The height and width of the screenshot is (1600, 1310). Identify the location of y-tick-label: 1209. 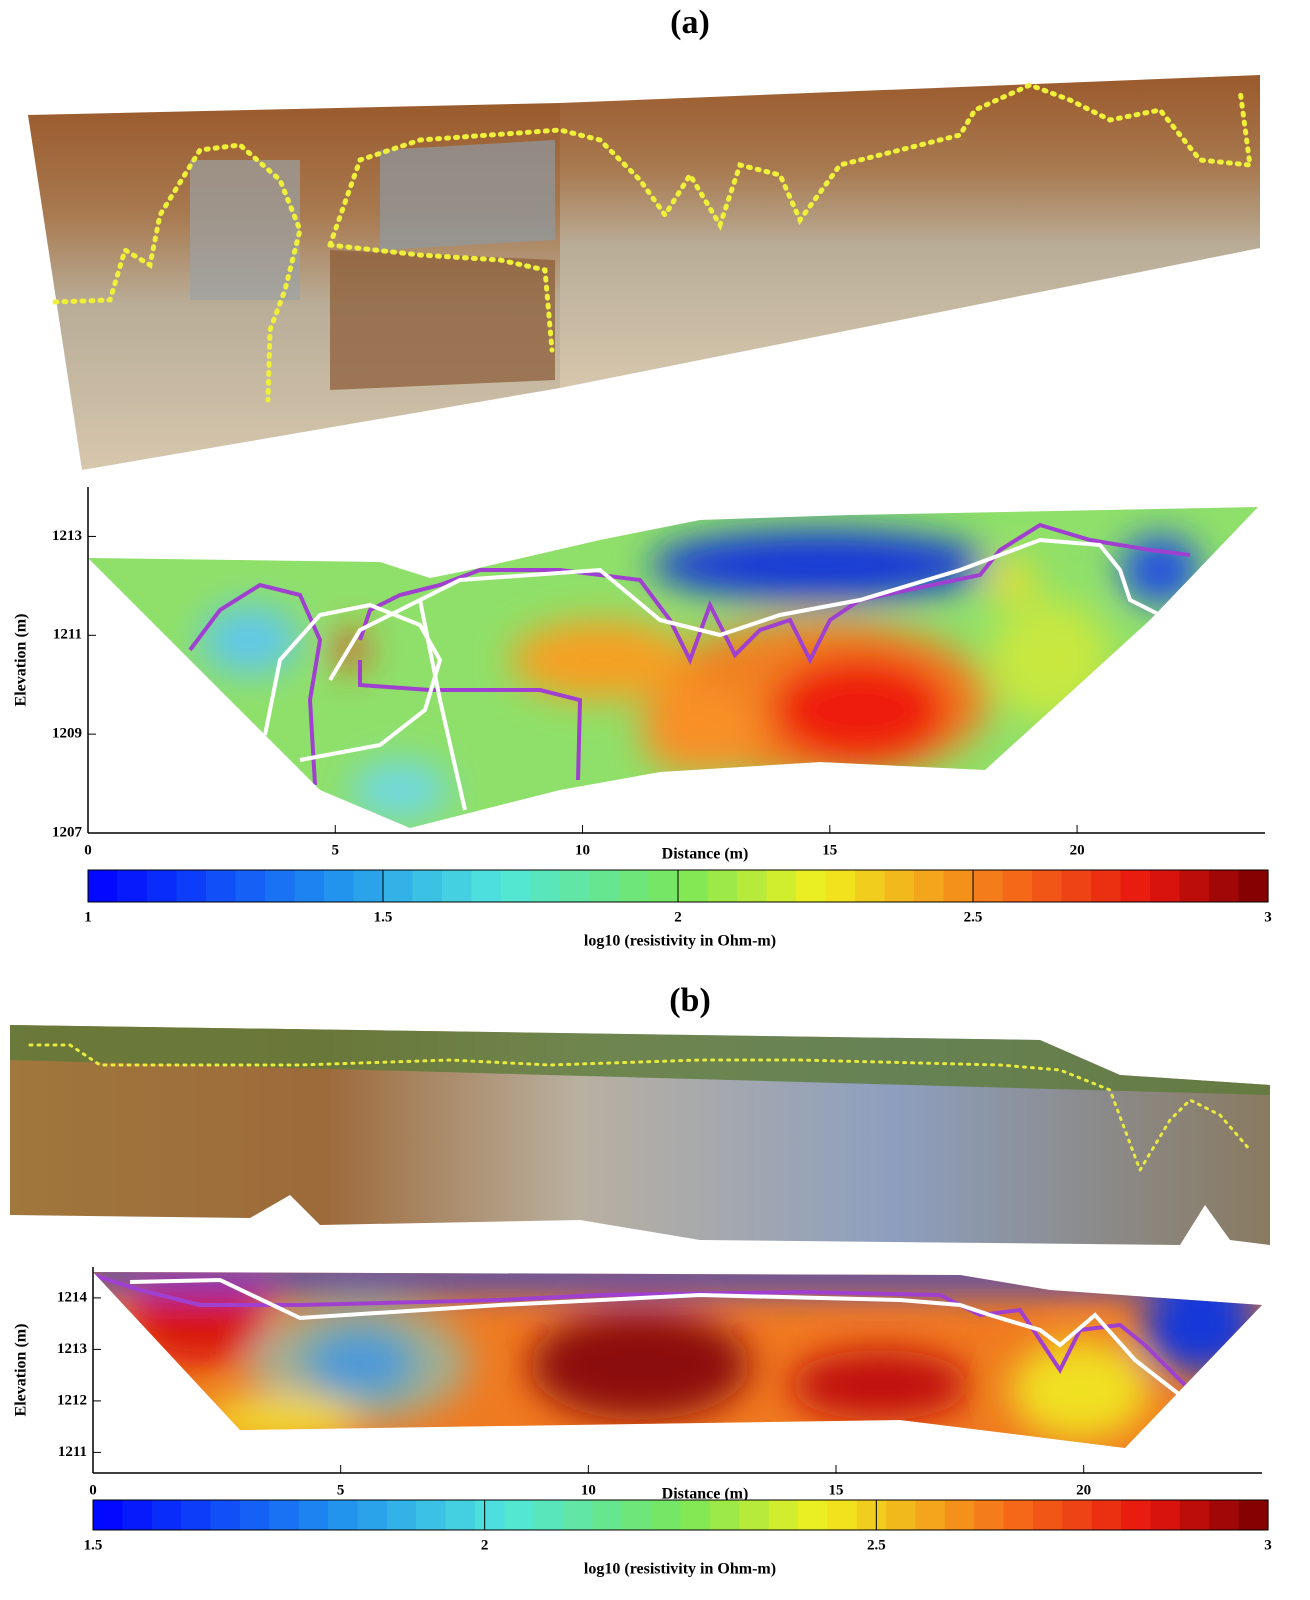
(67, 734).